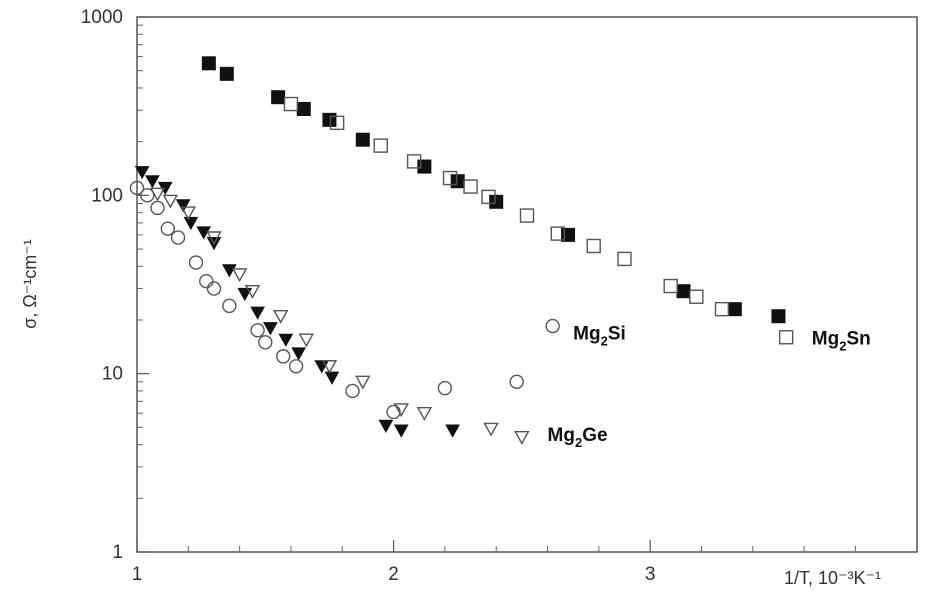  Describe the element at coordinates (599, 336) in the screenshot. I see `series-label: Mg2Si` at that location.